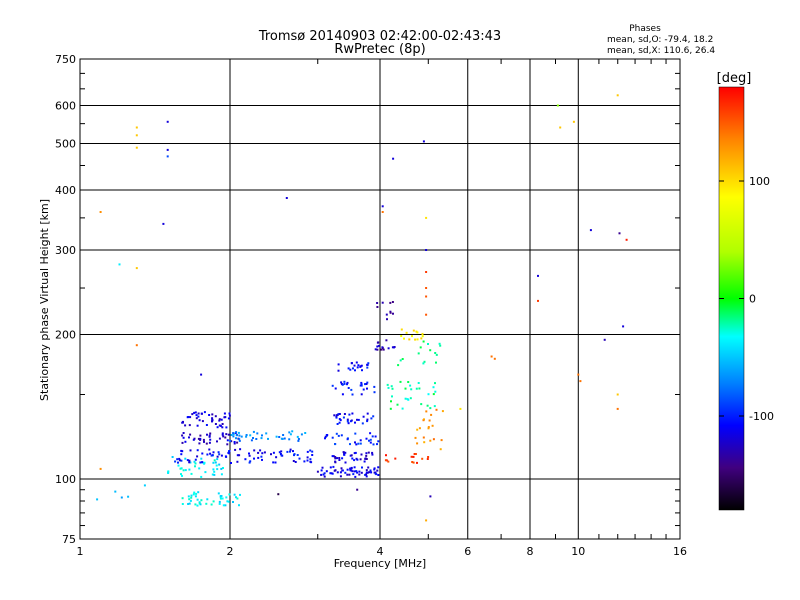 This screenshot has width=800, height=600. What do you see at coordinates (759, 181) in the screenshot?
I see `colorbar-tick-label: 100` at bounding box center [759, 181].